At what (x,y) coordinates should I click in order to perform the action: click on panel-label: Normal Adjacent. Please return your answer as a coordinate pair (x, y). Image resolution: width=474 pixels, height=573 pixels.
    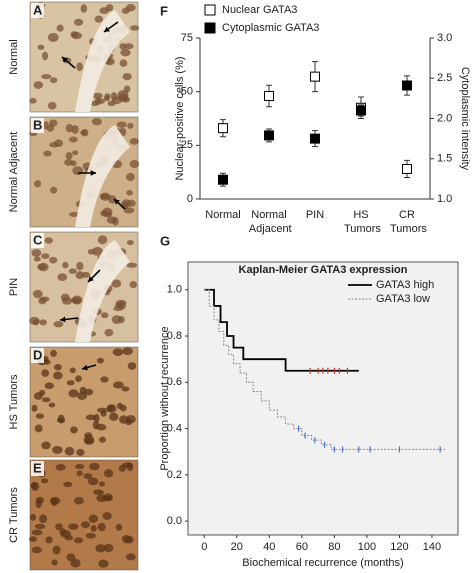
    Looking at the image, I should click on (14, 172).